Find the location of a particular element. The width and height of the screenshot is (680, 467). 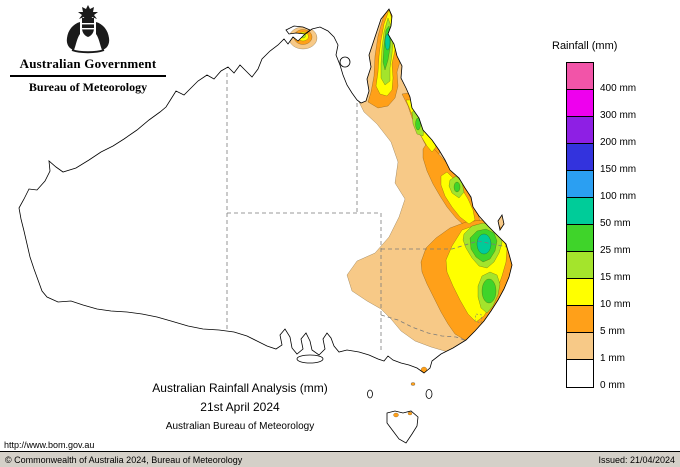

coastal-islet-dot is located at coordinates (413, 384).